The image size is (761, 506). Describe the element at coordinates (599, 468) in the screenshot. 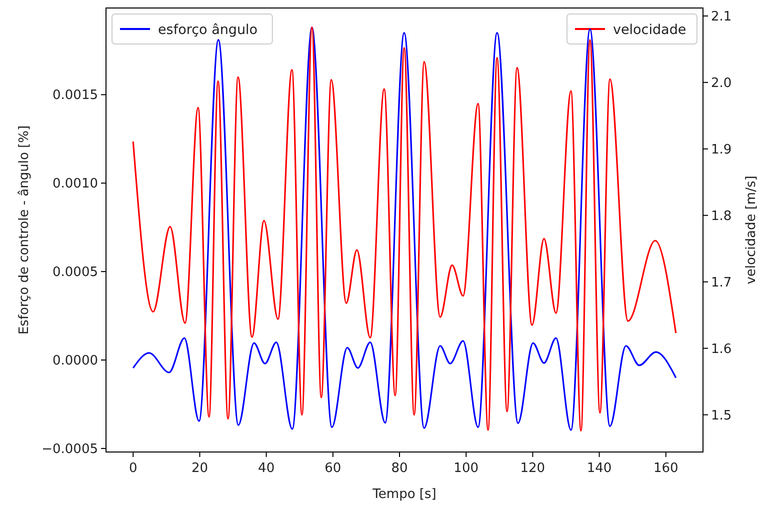

I see `x-tick-label: 140` at that location.